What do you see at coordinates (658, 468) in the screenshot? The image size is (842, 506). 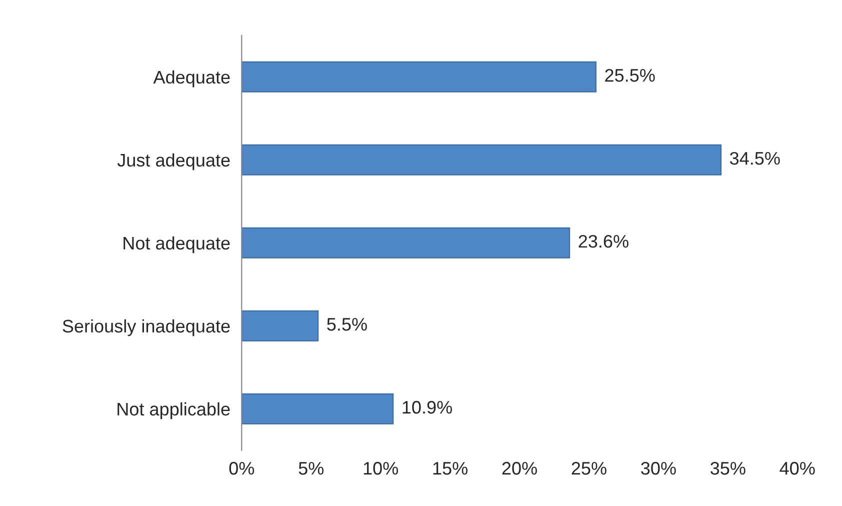 I see `x-tick-label: 30%` at bounding box center [658, 468].